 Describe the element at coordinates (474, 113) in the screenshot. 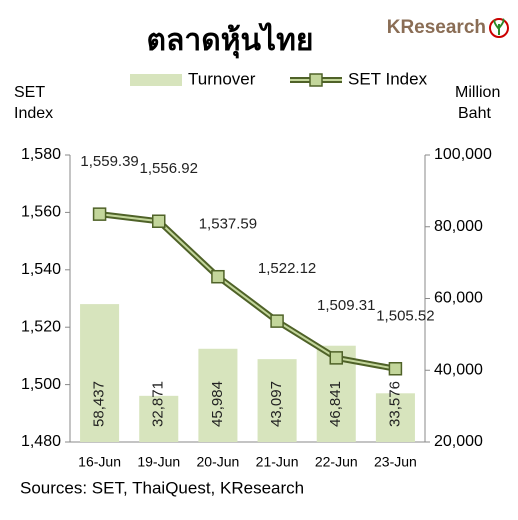

I see `y2-axis-label: Baht` at that location.